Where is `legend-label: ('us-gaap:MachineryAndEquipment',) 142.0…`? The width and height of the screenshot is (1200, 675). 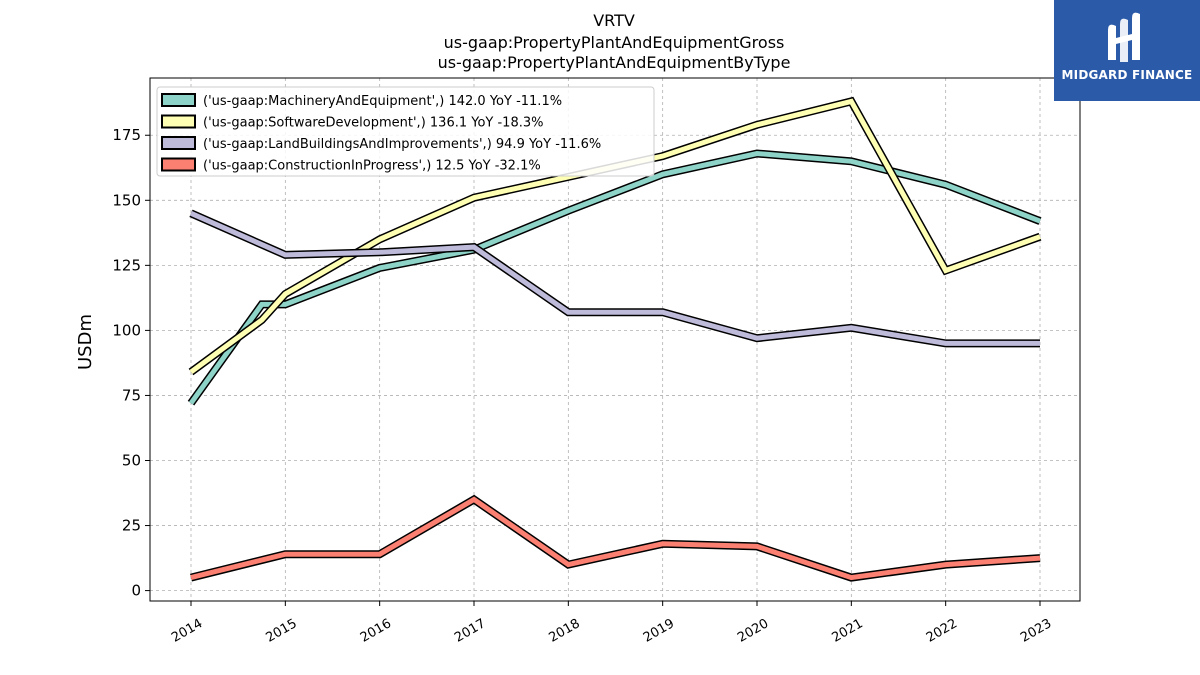 legend-label: ('us-gaap:MachineryAndEquipment',) 142.0… is located at coordinates (382, 101).